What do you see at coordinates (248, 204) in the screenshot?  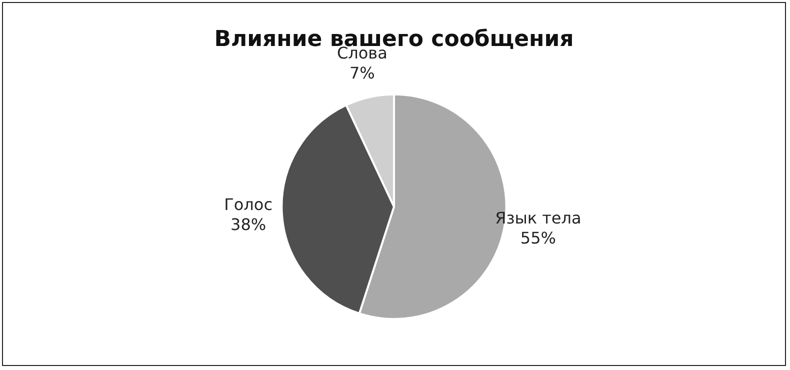 I see `slice-label: Голос` at bounding box center [248, 204].